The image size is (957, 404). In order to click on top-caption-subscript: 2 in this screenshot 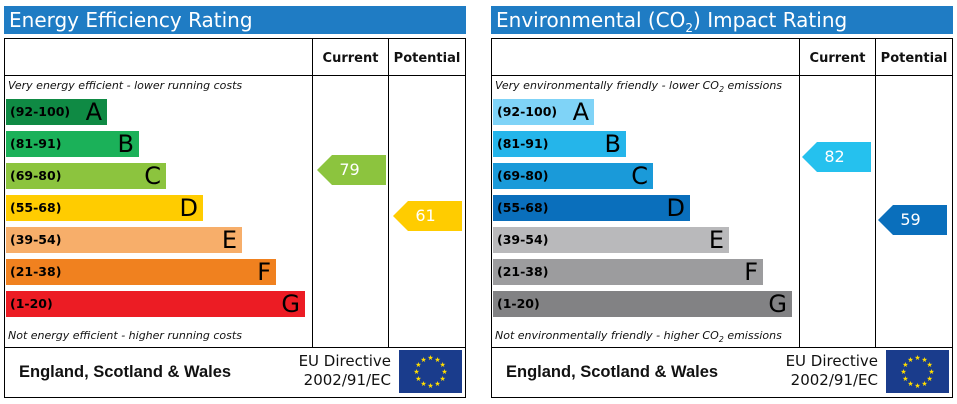, I will do `click(721, 90)`.